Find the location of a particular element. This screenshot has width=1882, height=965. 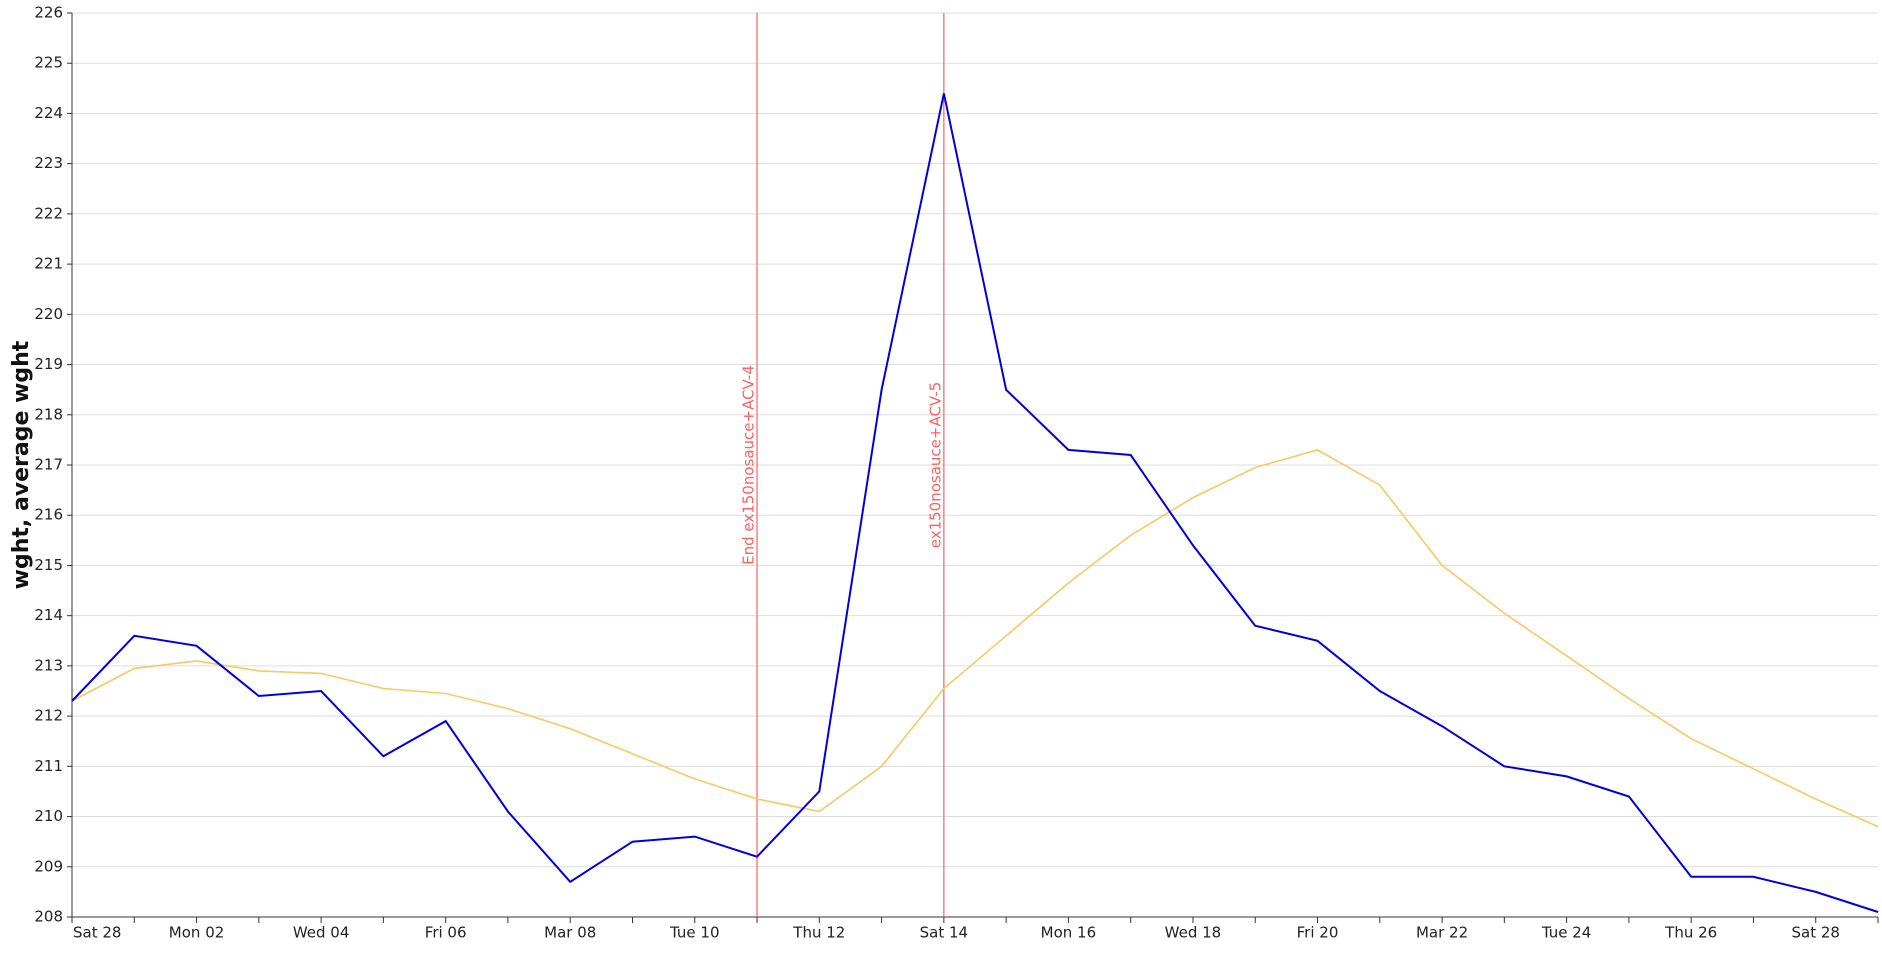

y-tick-label: 219 is located at coordinates (48, 364).